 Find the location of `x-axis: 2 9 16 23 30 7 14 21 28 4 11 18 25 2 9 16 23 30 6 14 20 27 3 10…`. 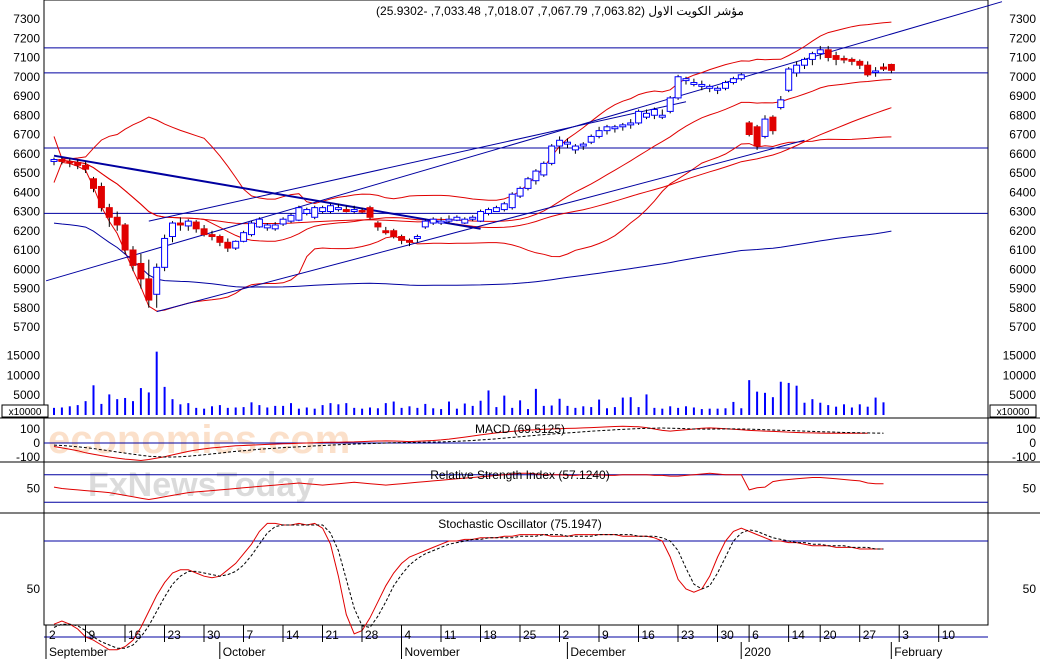

x-axis: 2 9 16 23 30 7 14 21 28 4 11 18 25 2 9 16 23 30 6 14 20 27 3 10… is located at coordinates (500, 642).